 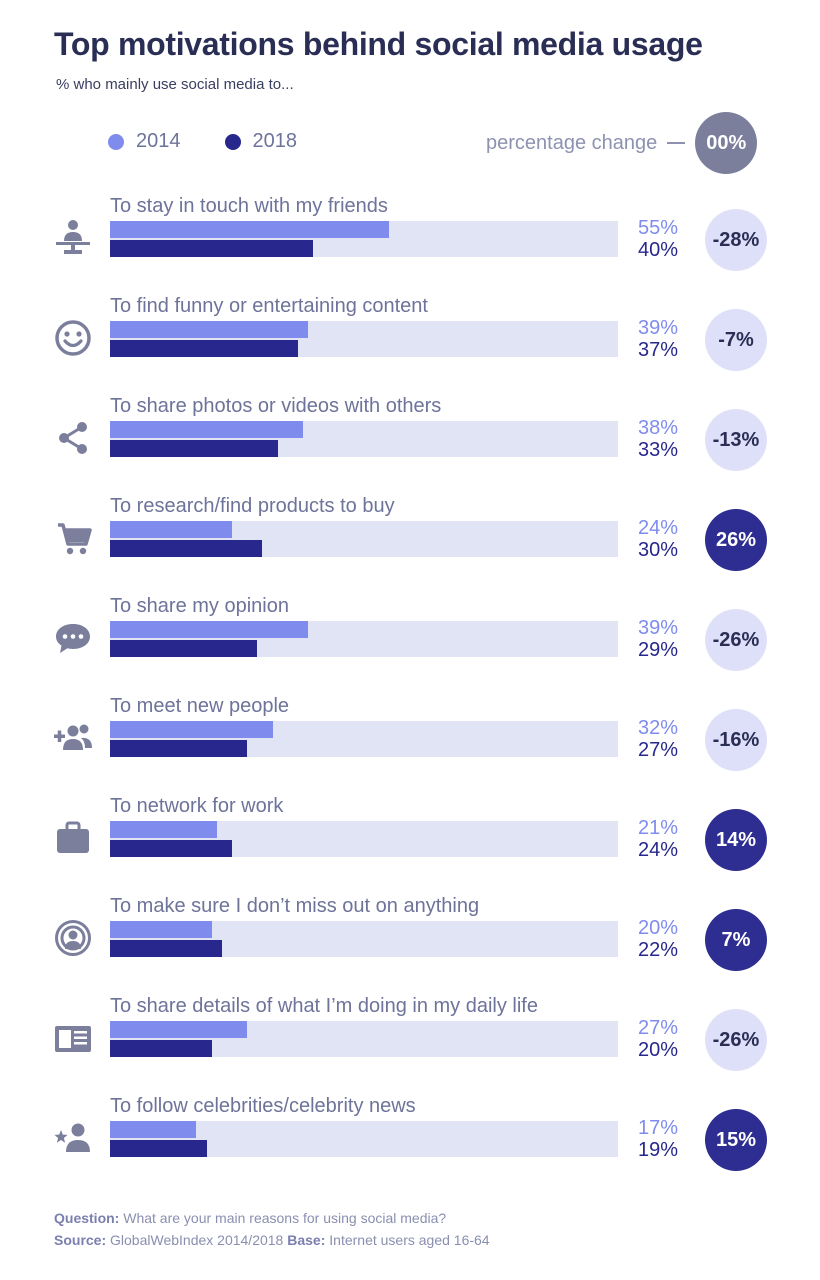 What do you see at coordinates (572, 142) in the screenshot?
I see `percentage-change-label: percentage change` at bounding box center [572, 142].